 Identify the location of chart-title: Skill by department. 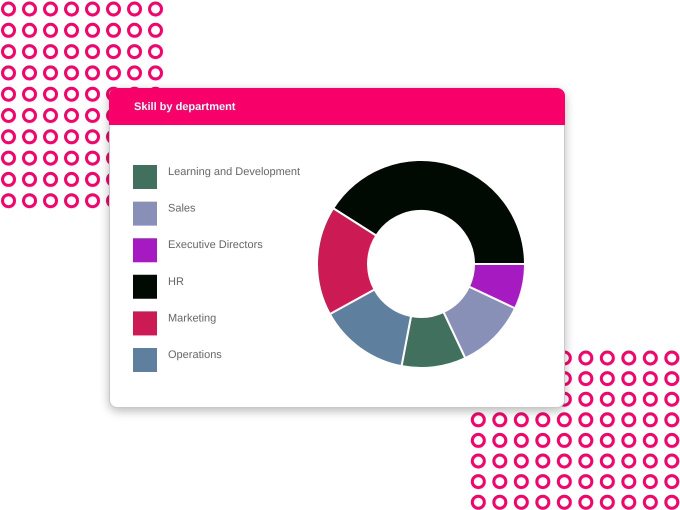
(185, 107).